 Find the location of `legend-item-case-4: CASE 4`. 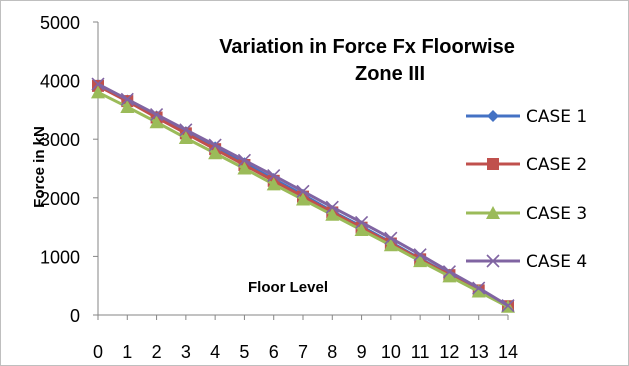

legend-item-case-4: CASE 4 is located at coordinates (526, 262).